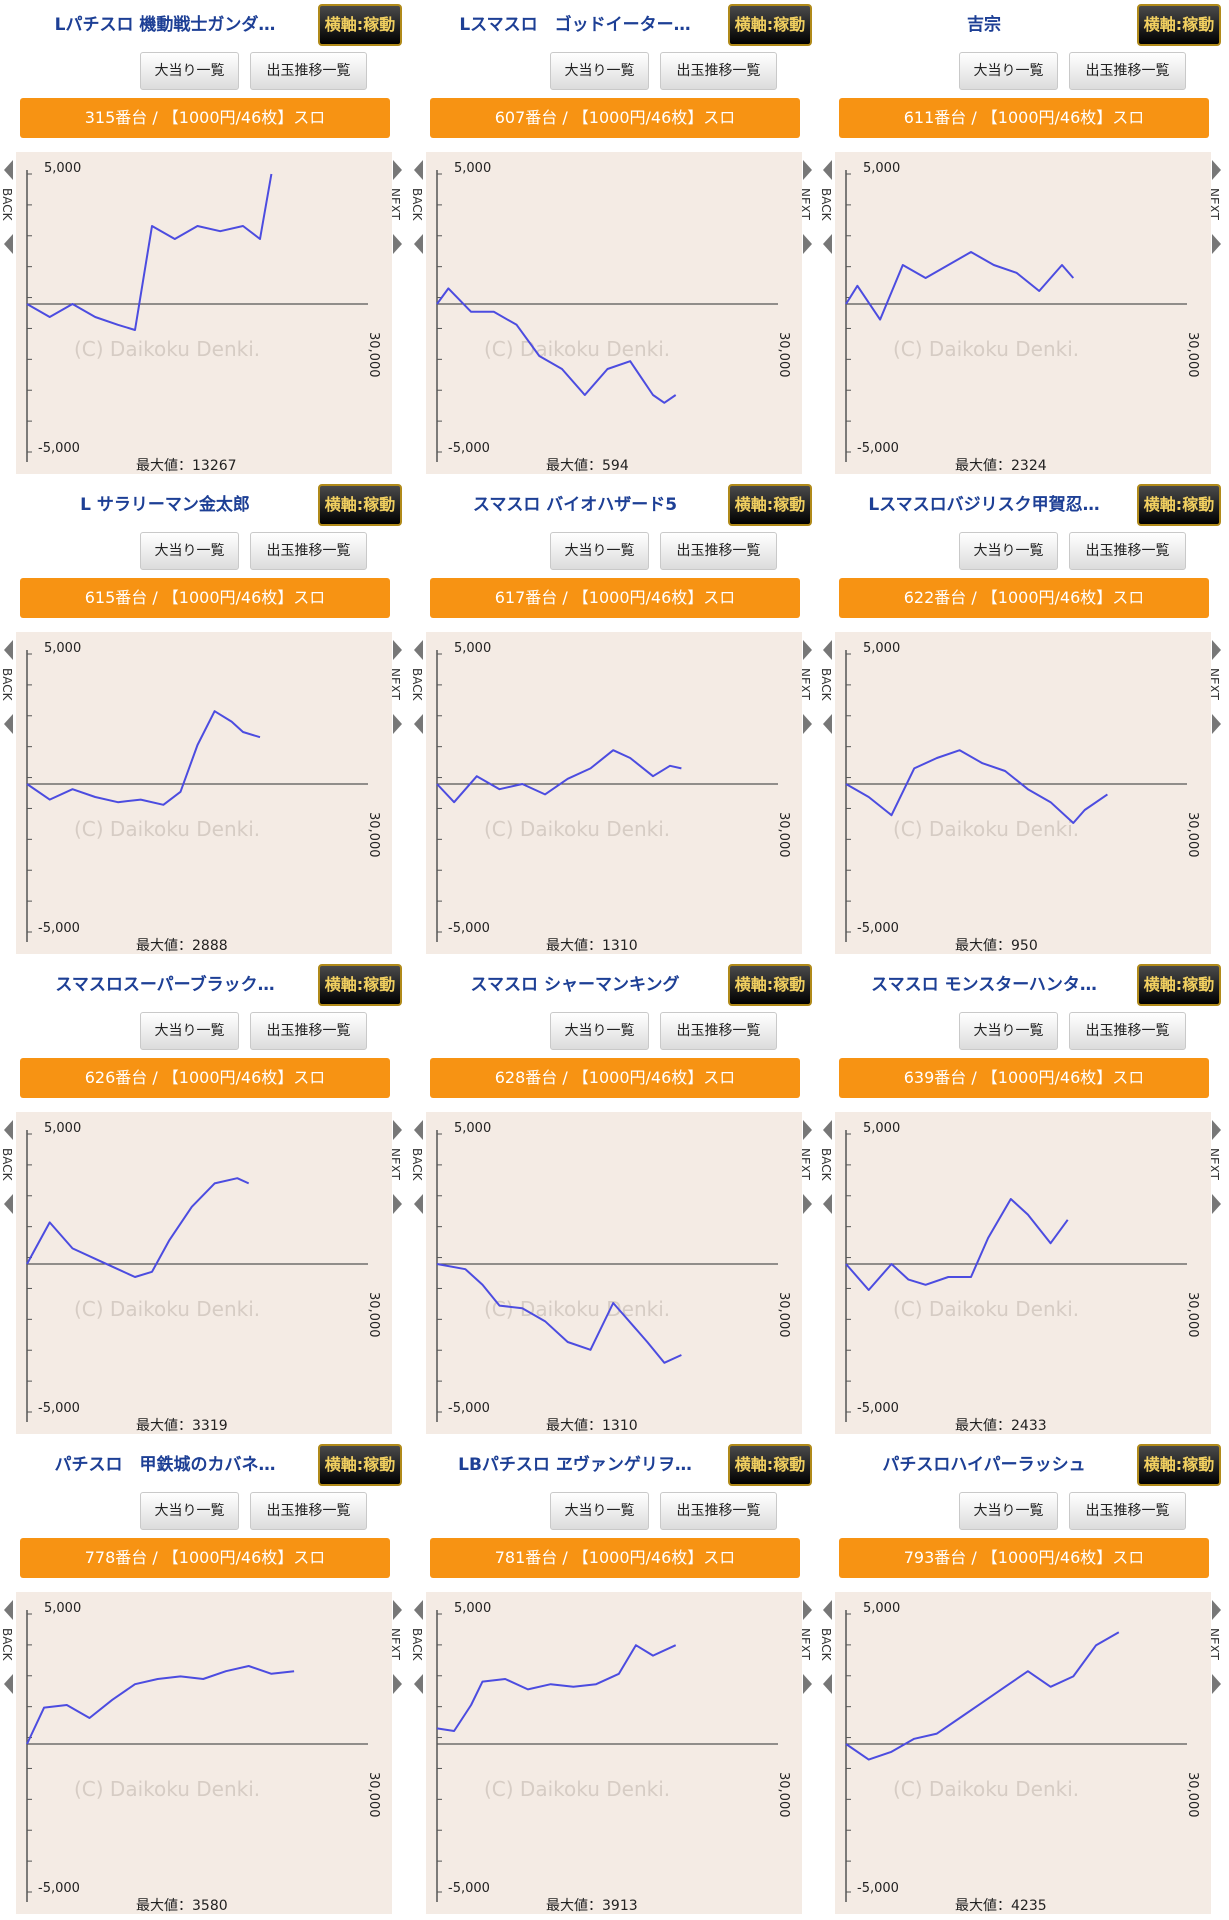 The image size is (1229, 1920). I want to click on machine-info-bar: 778番台 / 【1000円/46枚】スロ, so click(205, 1558).